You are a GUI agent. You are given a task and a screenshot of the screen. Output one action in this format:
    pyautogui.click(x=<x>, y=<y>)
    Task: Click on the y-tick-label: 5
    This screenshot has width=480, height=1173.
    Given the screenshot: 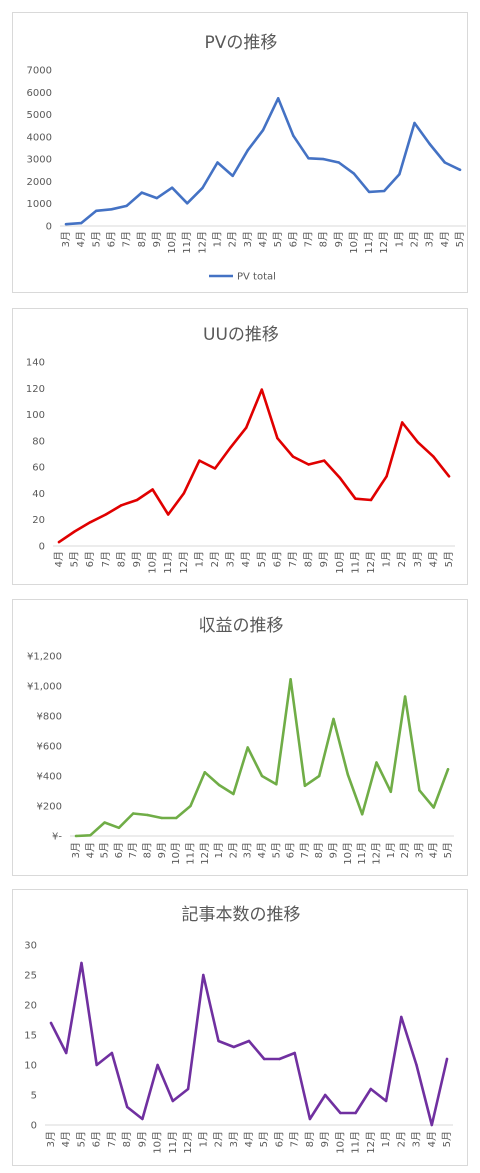 What is the action you would take?
    pyautogui.click(x=34, y=1096)
    